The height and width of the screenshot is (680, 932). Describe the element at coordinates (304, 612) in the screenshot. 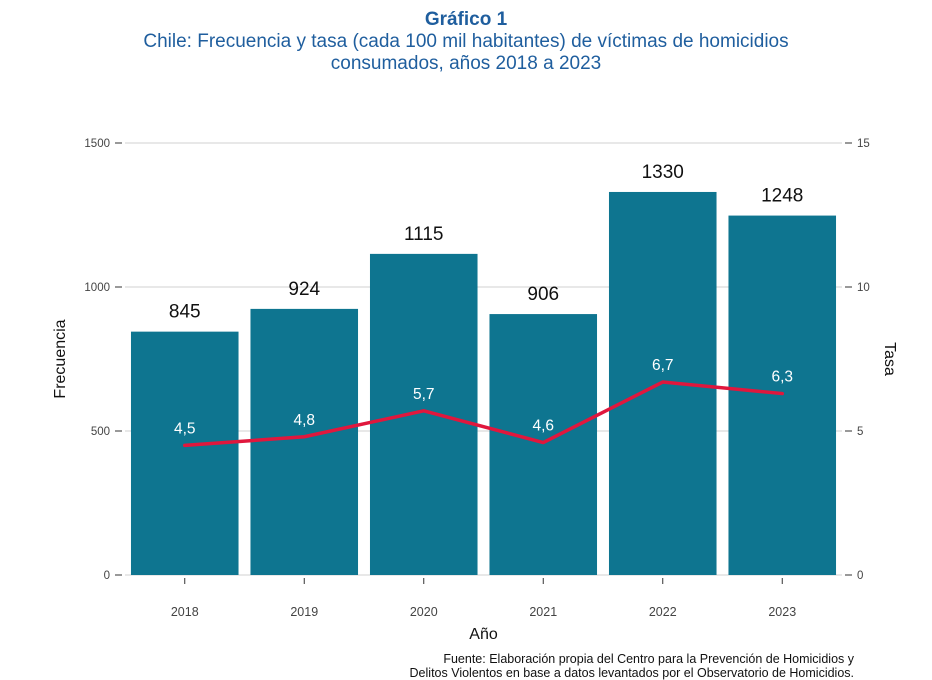

I see `x-tick-label: 2019` at that location.